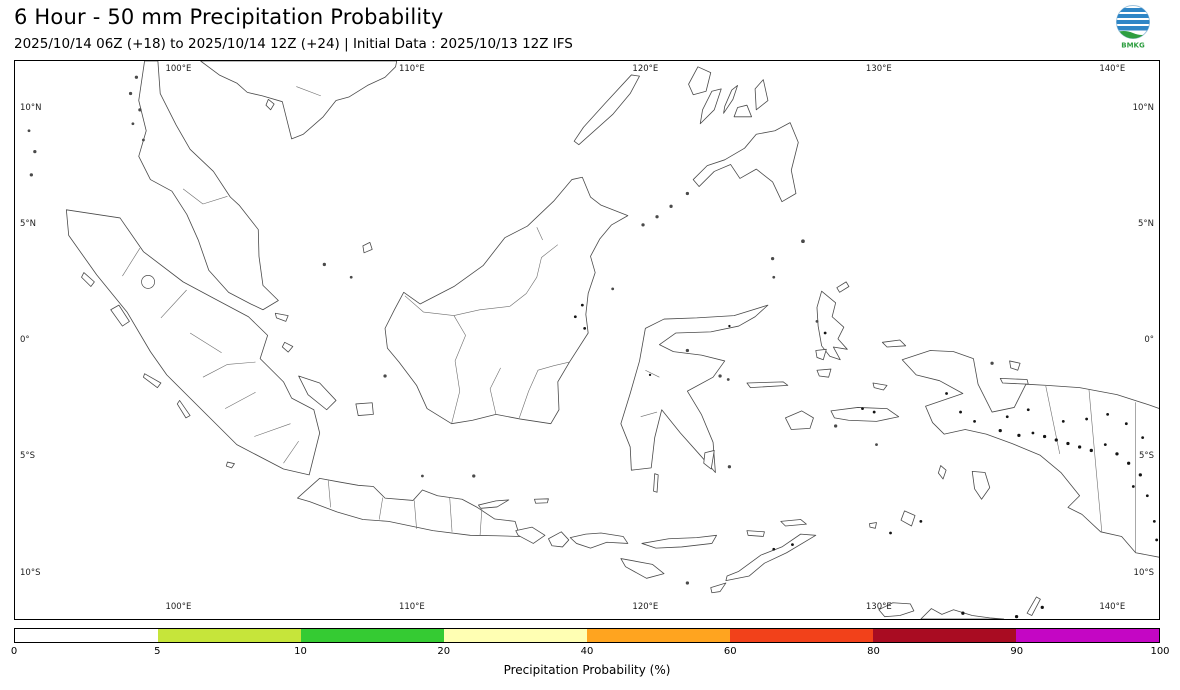 The width and height of the screenshot is (1180, 690). I want to click on land-indochina, so click(299, 100).